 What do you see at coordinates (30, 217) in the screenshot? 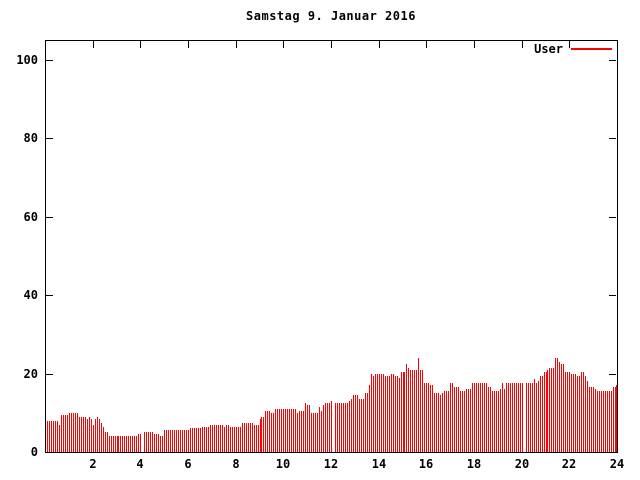
I see `y-tick-label: 60` at bounding box center [30, 217].